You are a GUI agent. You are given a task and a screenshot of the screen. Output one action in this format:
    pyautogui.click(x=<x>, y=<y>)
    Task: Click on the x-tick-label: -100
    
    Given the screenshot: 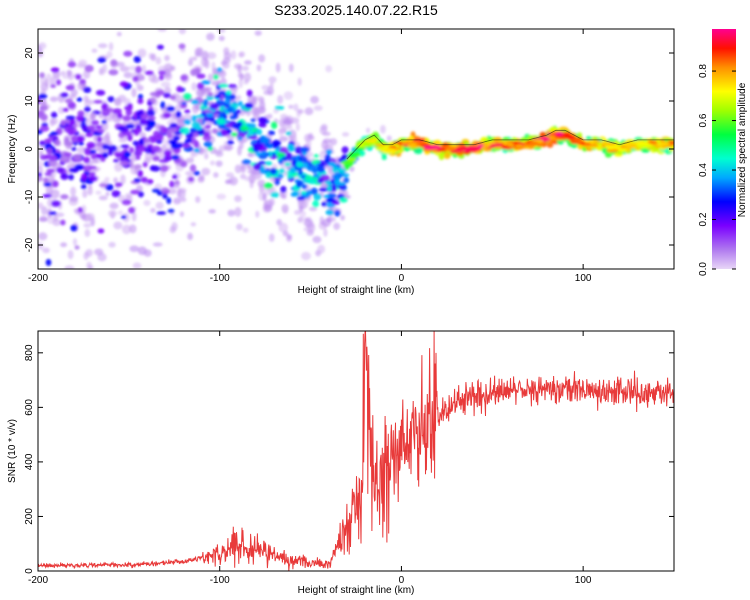 What is the action you would take?
    pyautogui.click(x=220, y=278)
    